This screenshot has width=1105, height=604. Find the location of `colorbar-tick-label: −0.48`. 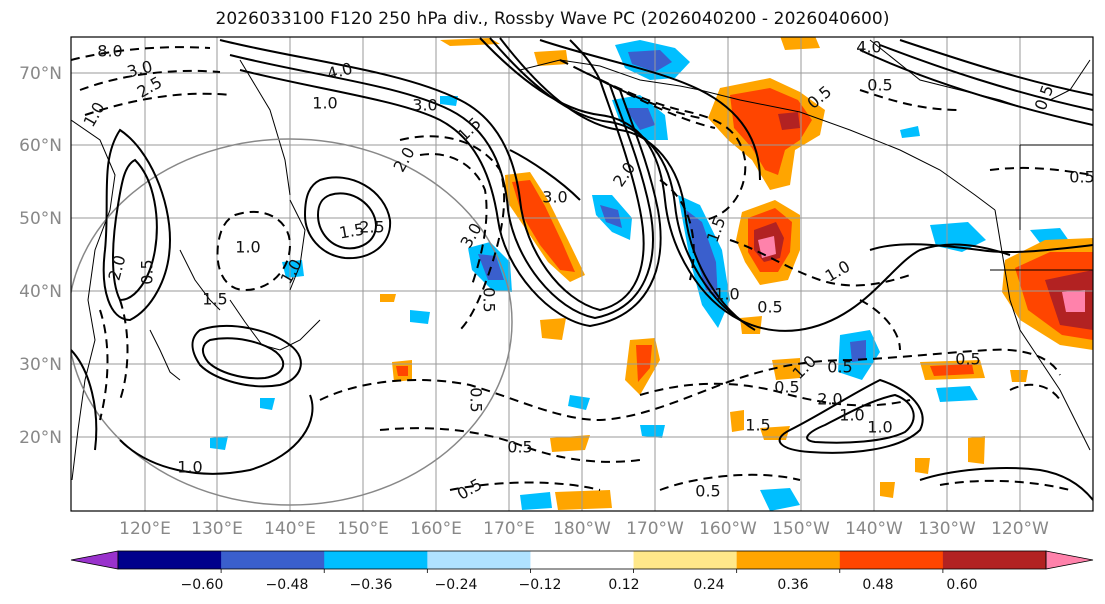

colorbar-tick-label: −0.48 is located at coordinates (287, 585).